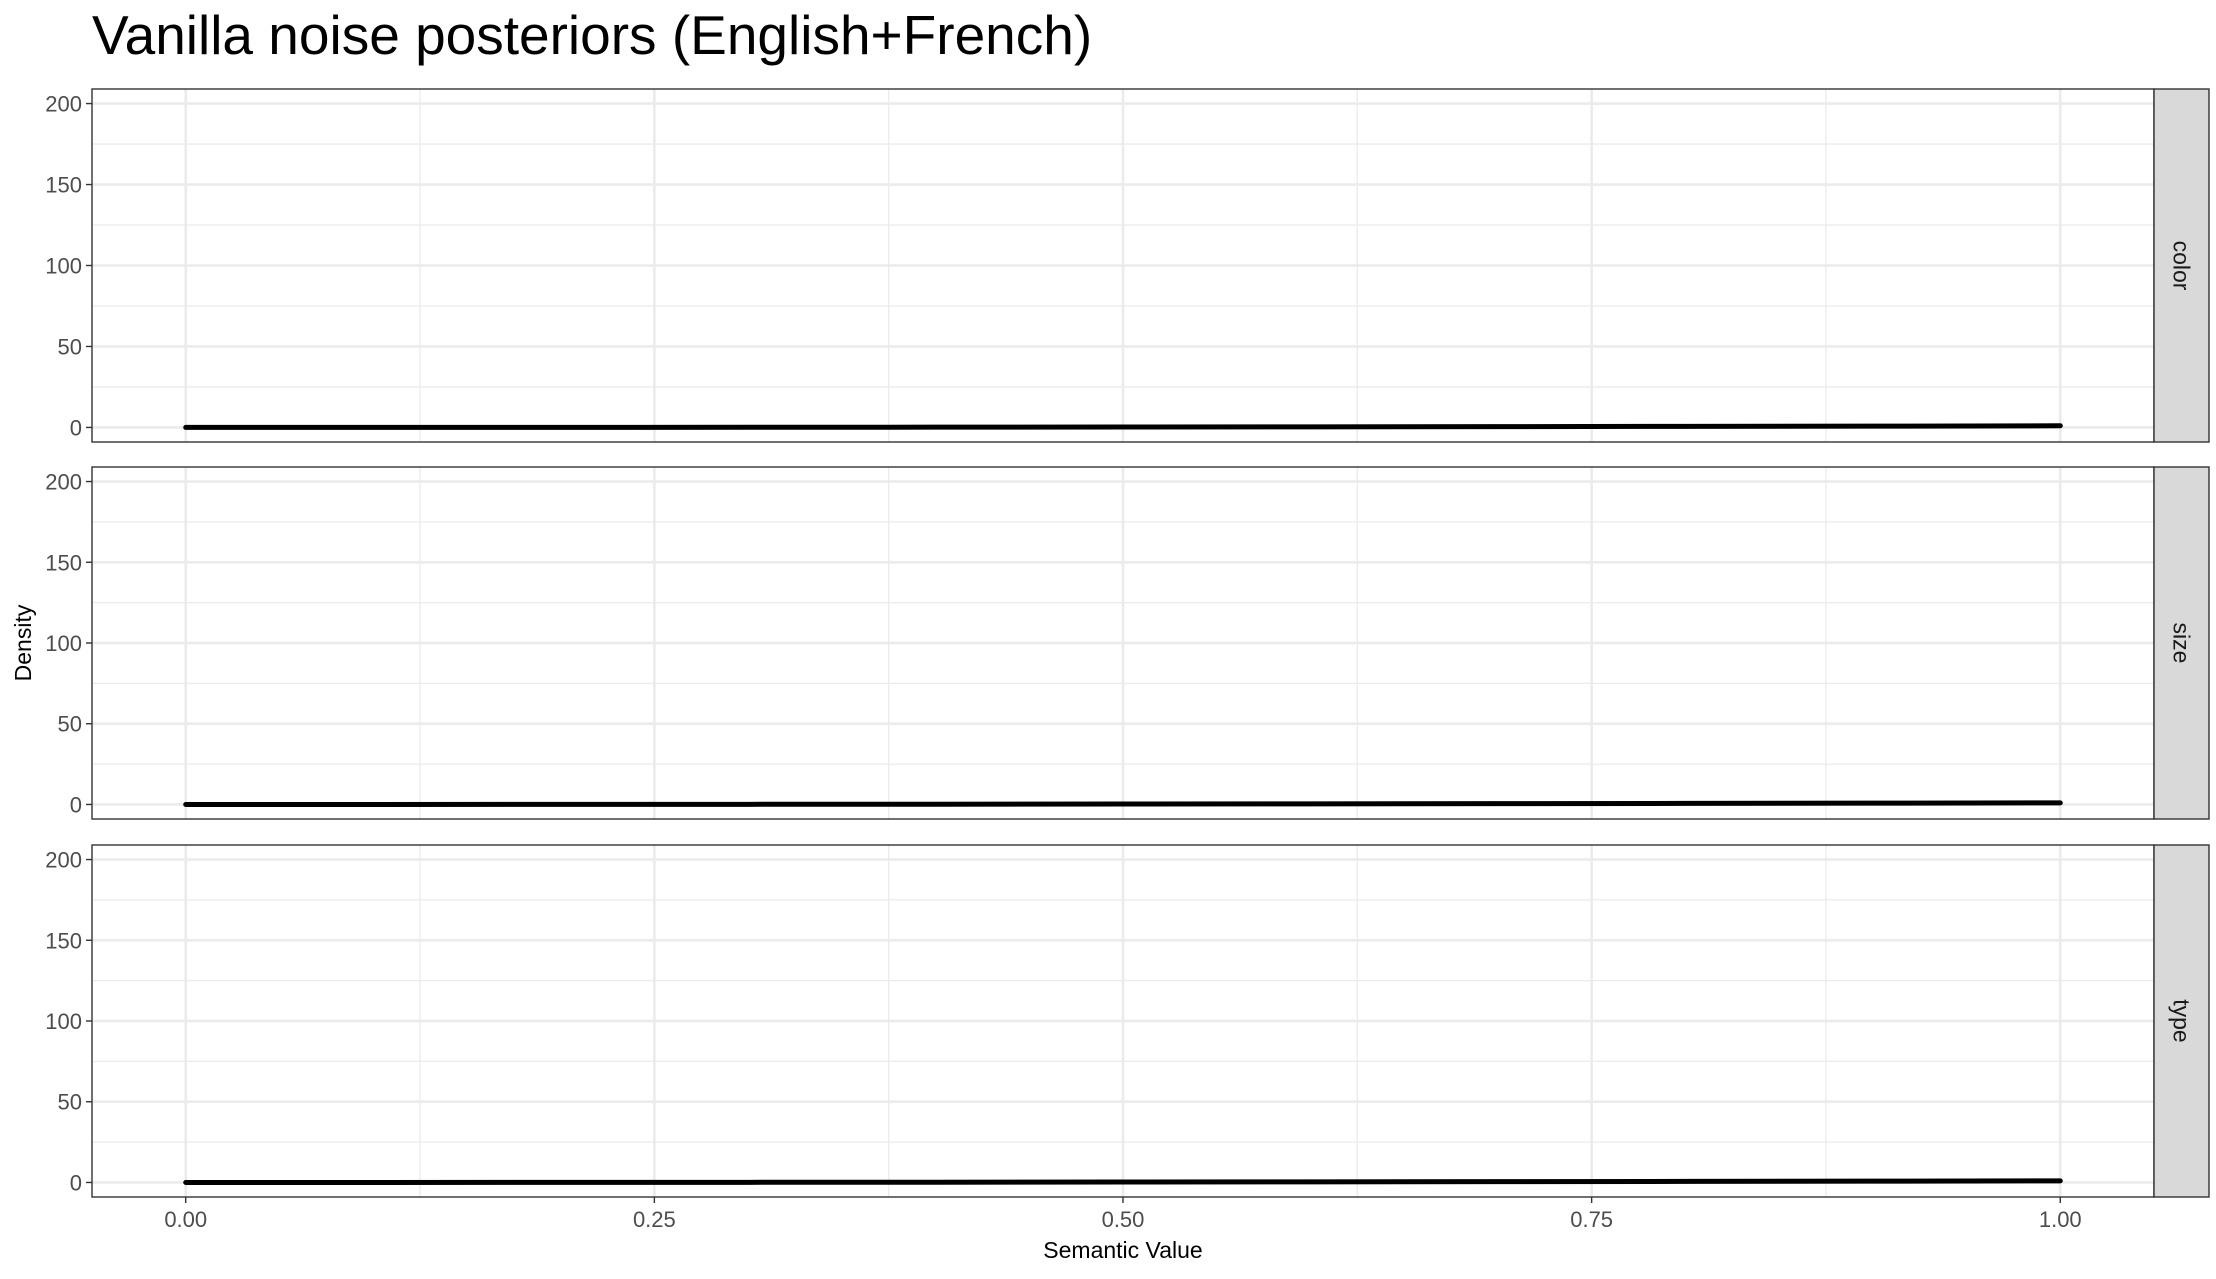 The image size is (2216, 1279). What do you see at coordinates (23, 642) in the screenshot?
I see `y-axis-title: Density` at bounding box center [23, 642].